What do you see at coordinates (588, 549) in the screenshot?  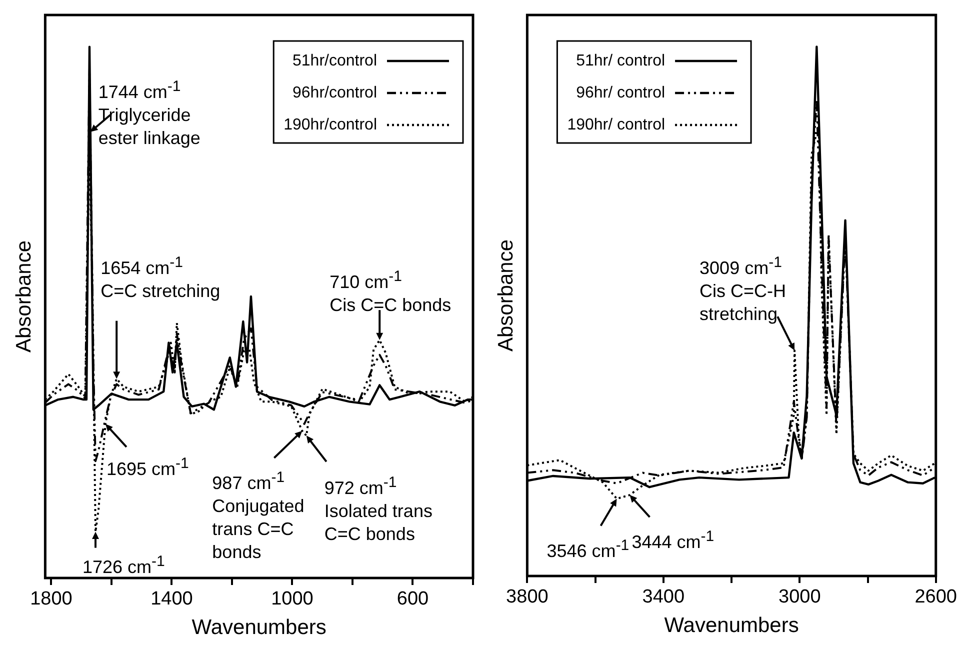 I see `annotation: 3546 cm$^{-1}$` at bounding box center [588, 549].